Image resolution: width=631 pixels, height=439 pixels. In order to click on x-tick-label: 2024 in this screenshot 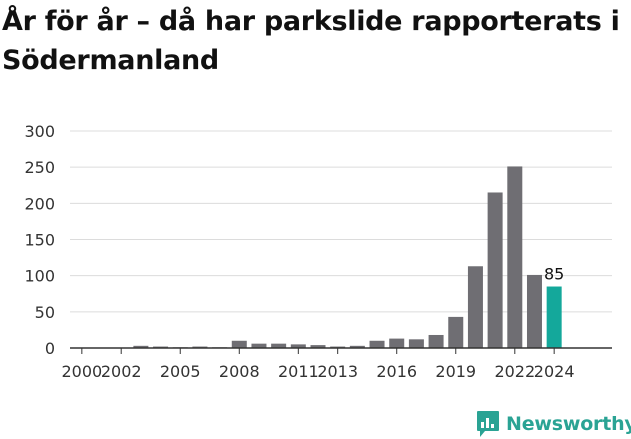, I will do `click(554, 371)`.